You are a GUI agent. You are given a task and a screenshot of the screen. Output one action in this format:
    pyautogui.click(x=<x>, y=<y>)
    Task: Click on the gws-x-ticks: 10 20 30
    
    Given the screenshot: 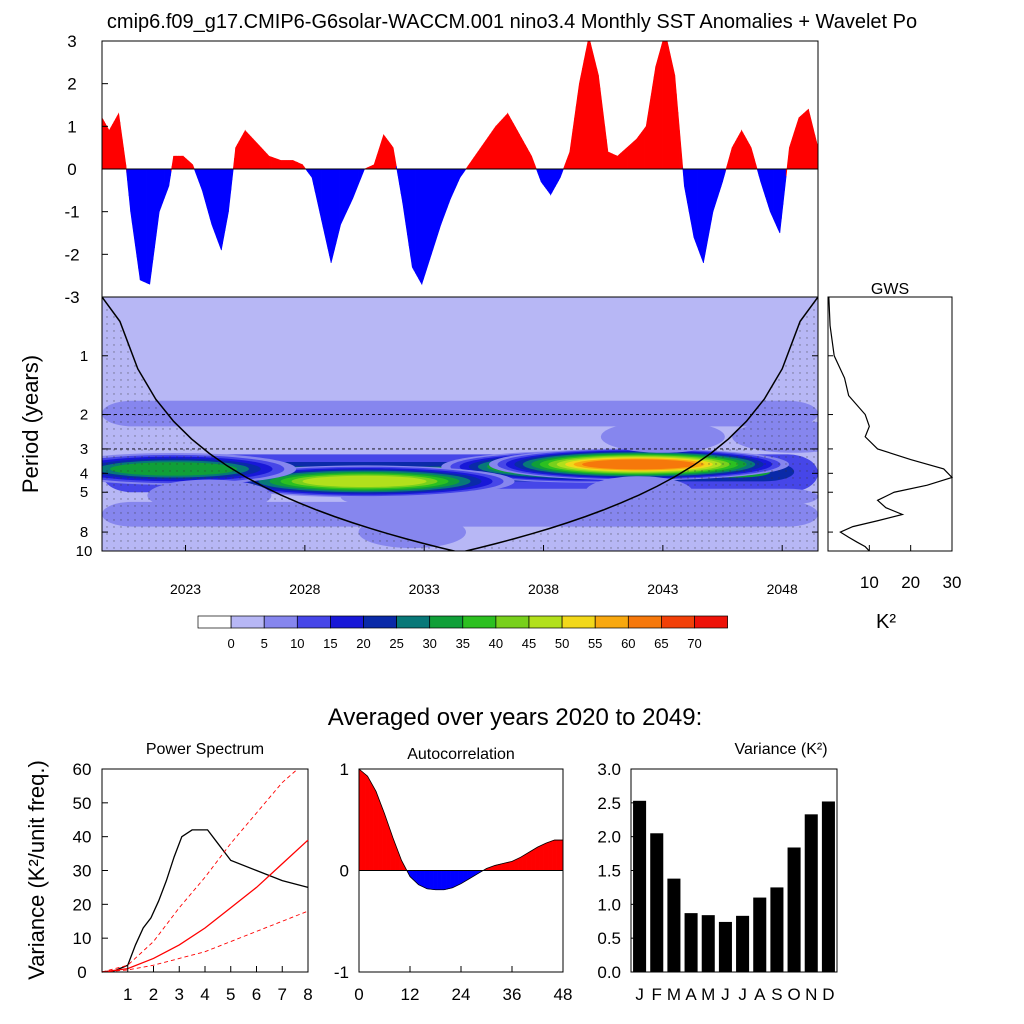 What is the action you would take?
    pyautogui.click(x=894, y=473)
    